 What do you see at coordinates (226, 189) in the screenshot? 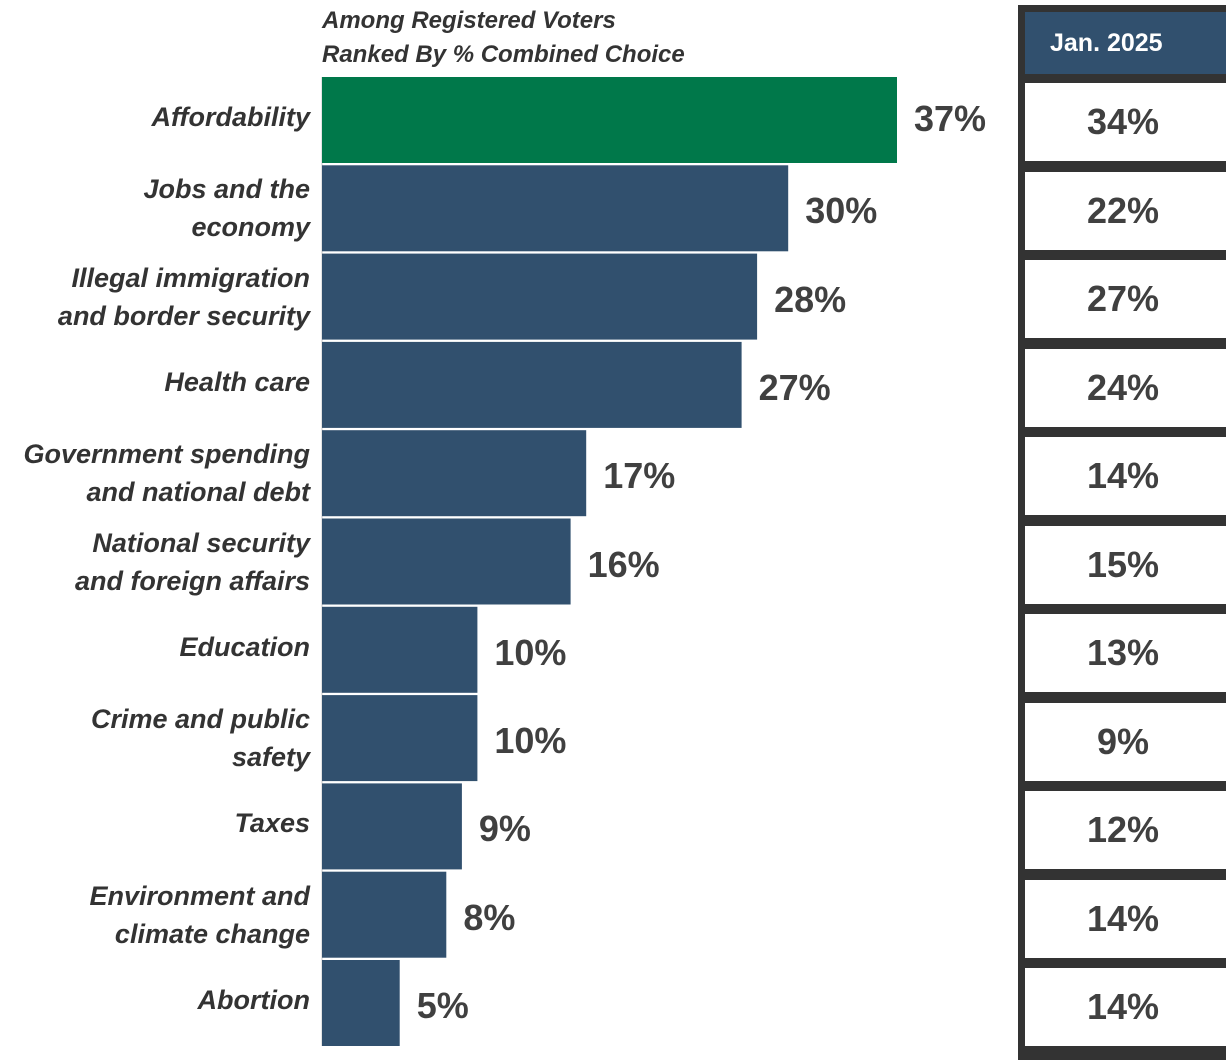
I see `category-label-line: Jobs and the` at bounding box center [226, 189].